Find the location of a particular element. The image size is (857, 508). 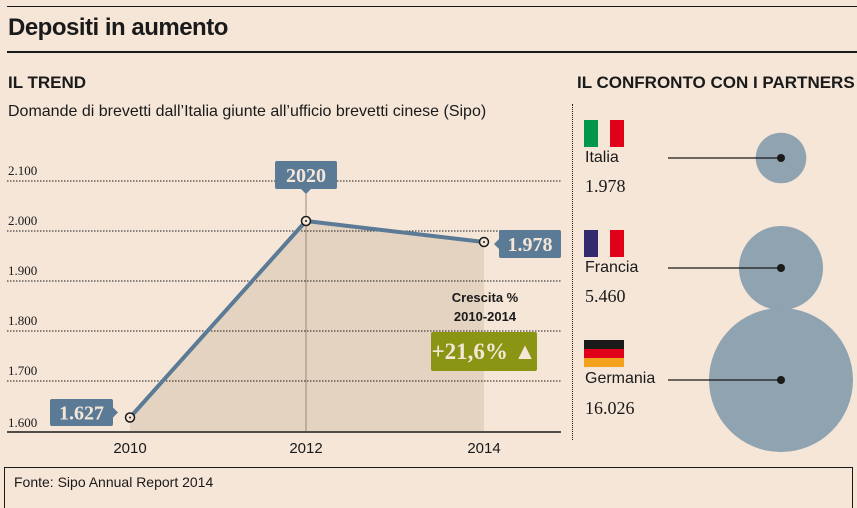

source-note: Fonte: Sipo Annual Report 2014 is located at coordinates (114, 482).